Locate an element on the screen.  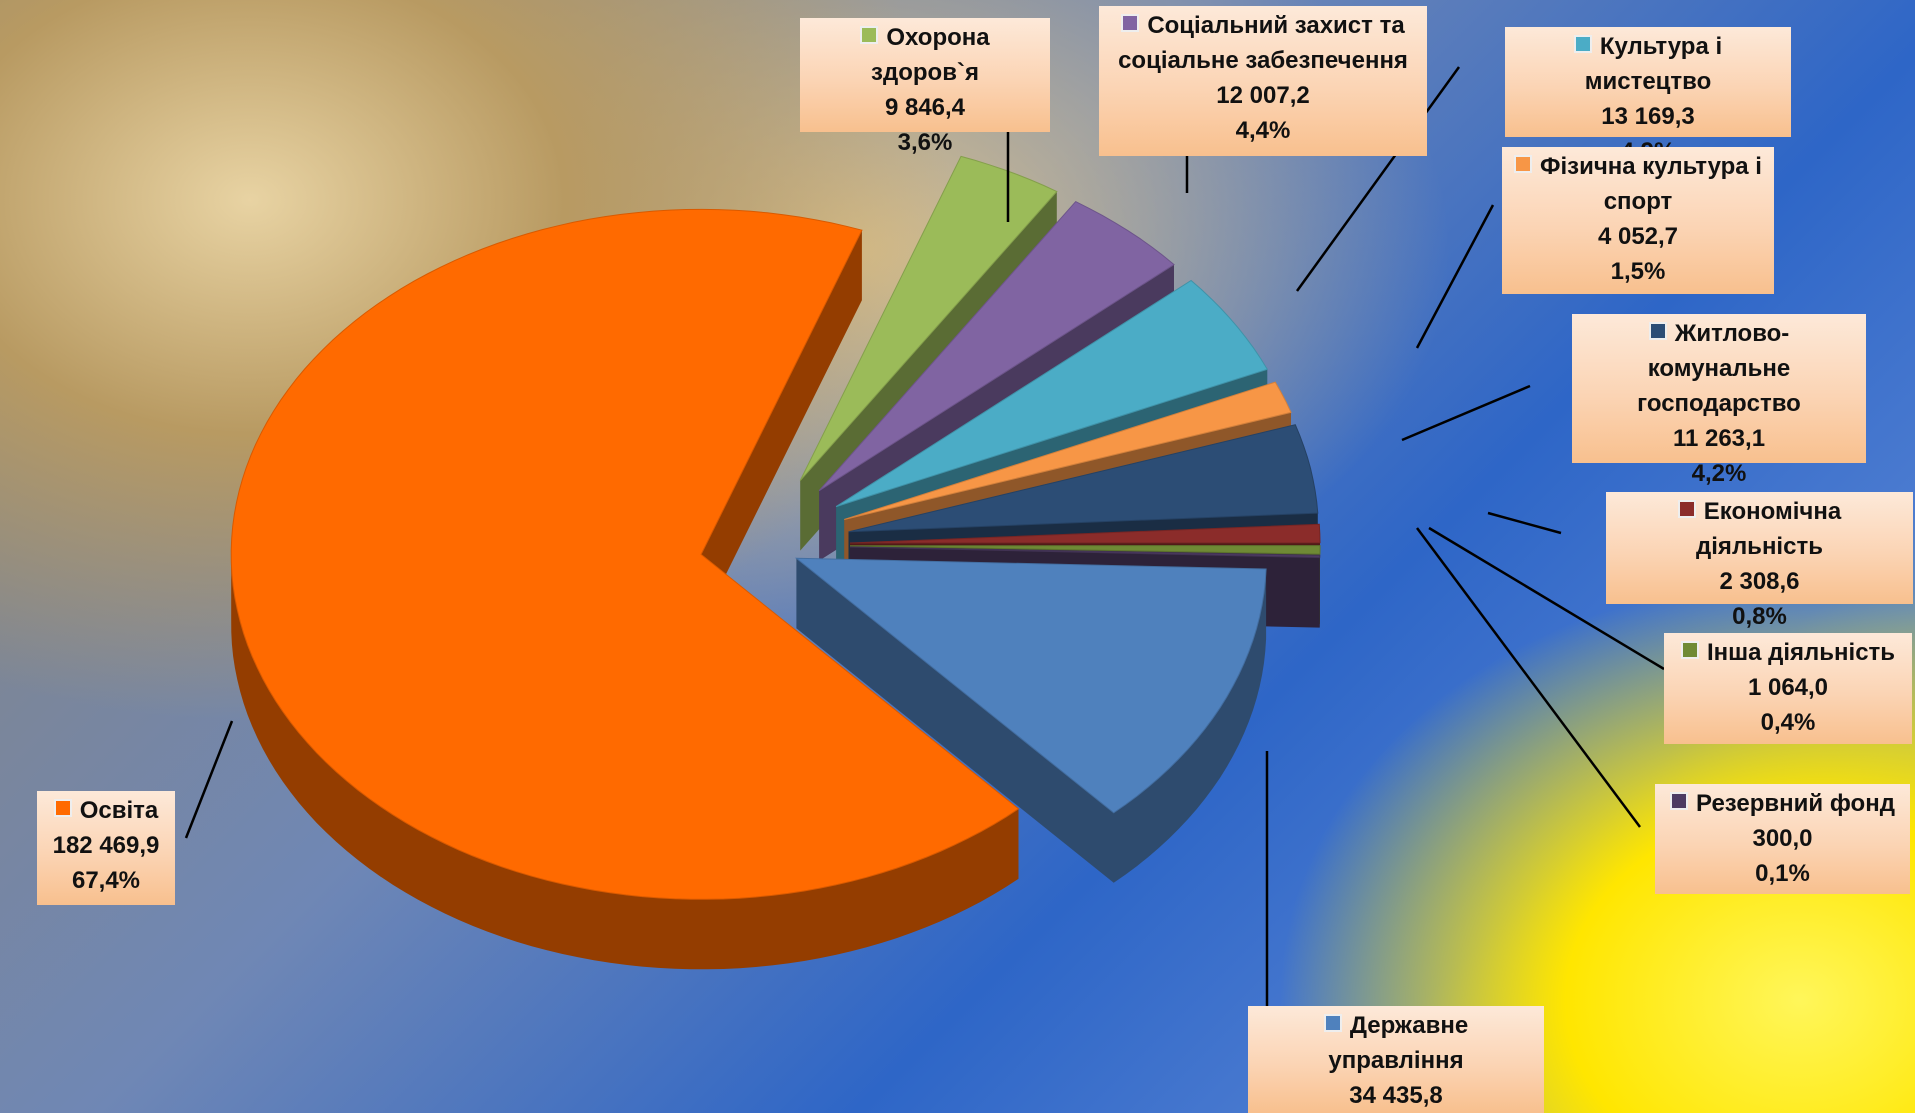
value-label: 300,0 is located at coordinates (1782, 838).